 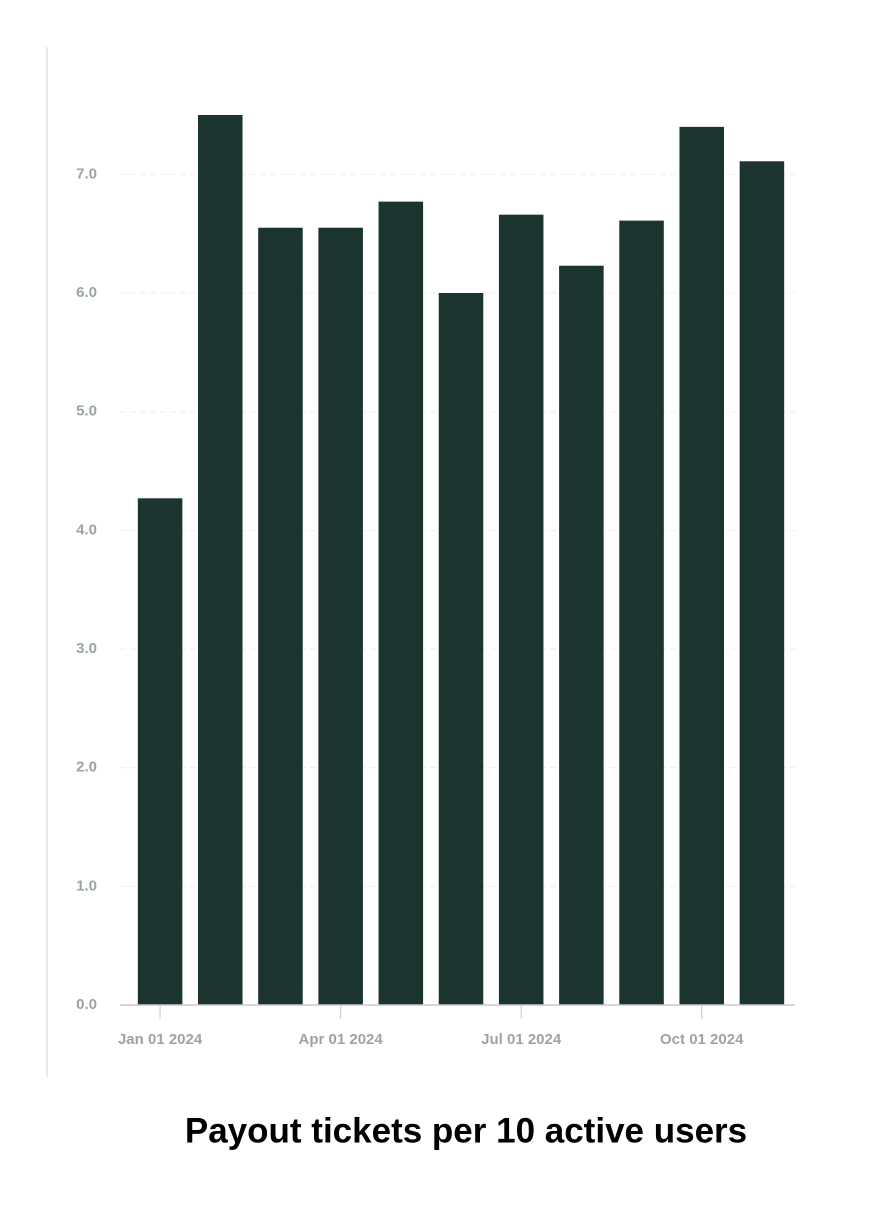 What do you see at coordinates (702, 1039) in the screenshot?
I see `x-tick-label: Oct 01 2024` at bounding box center [702, 1039].